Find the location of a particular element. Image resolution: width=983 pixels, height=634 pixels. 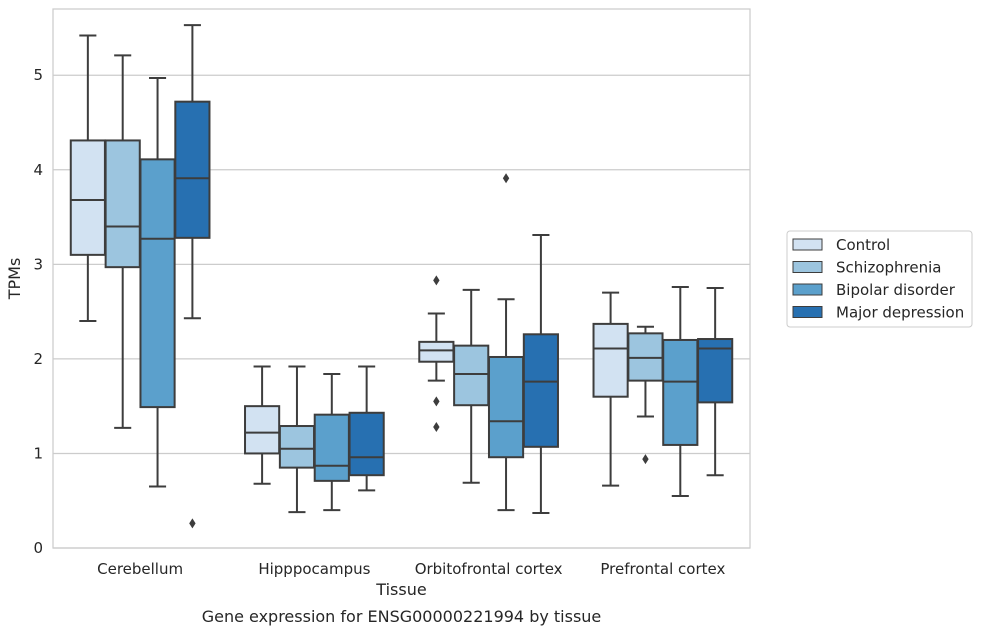

x-tick-label: Cerebellum is located at coordinates (140, 569).